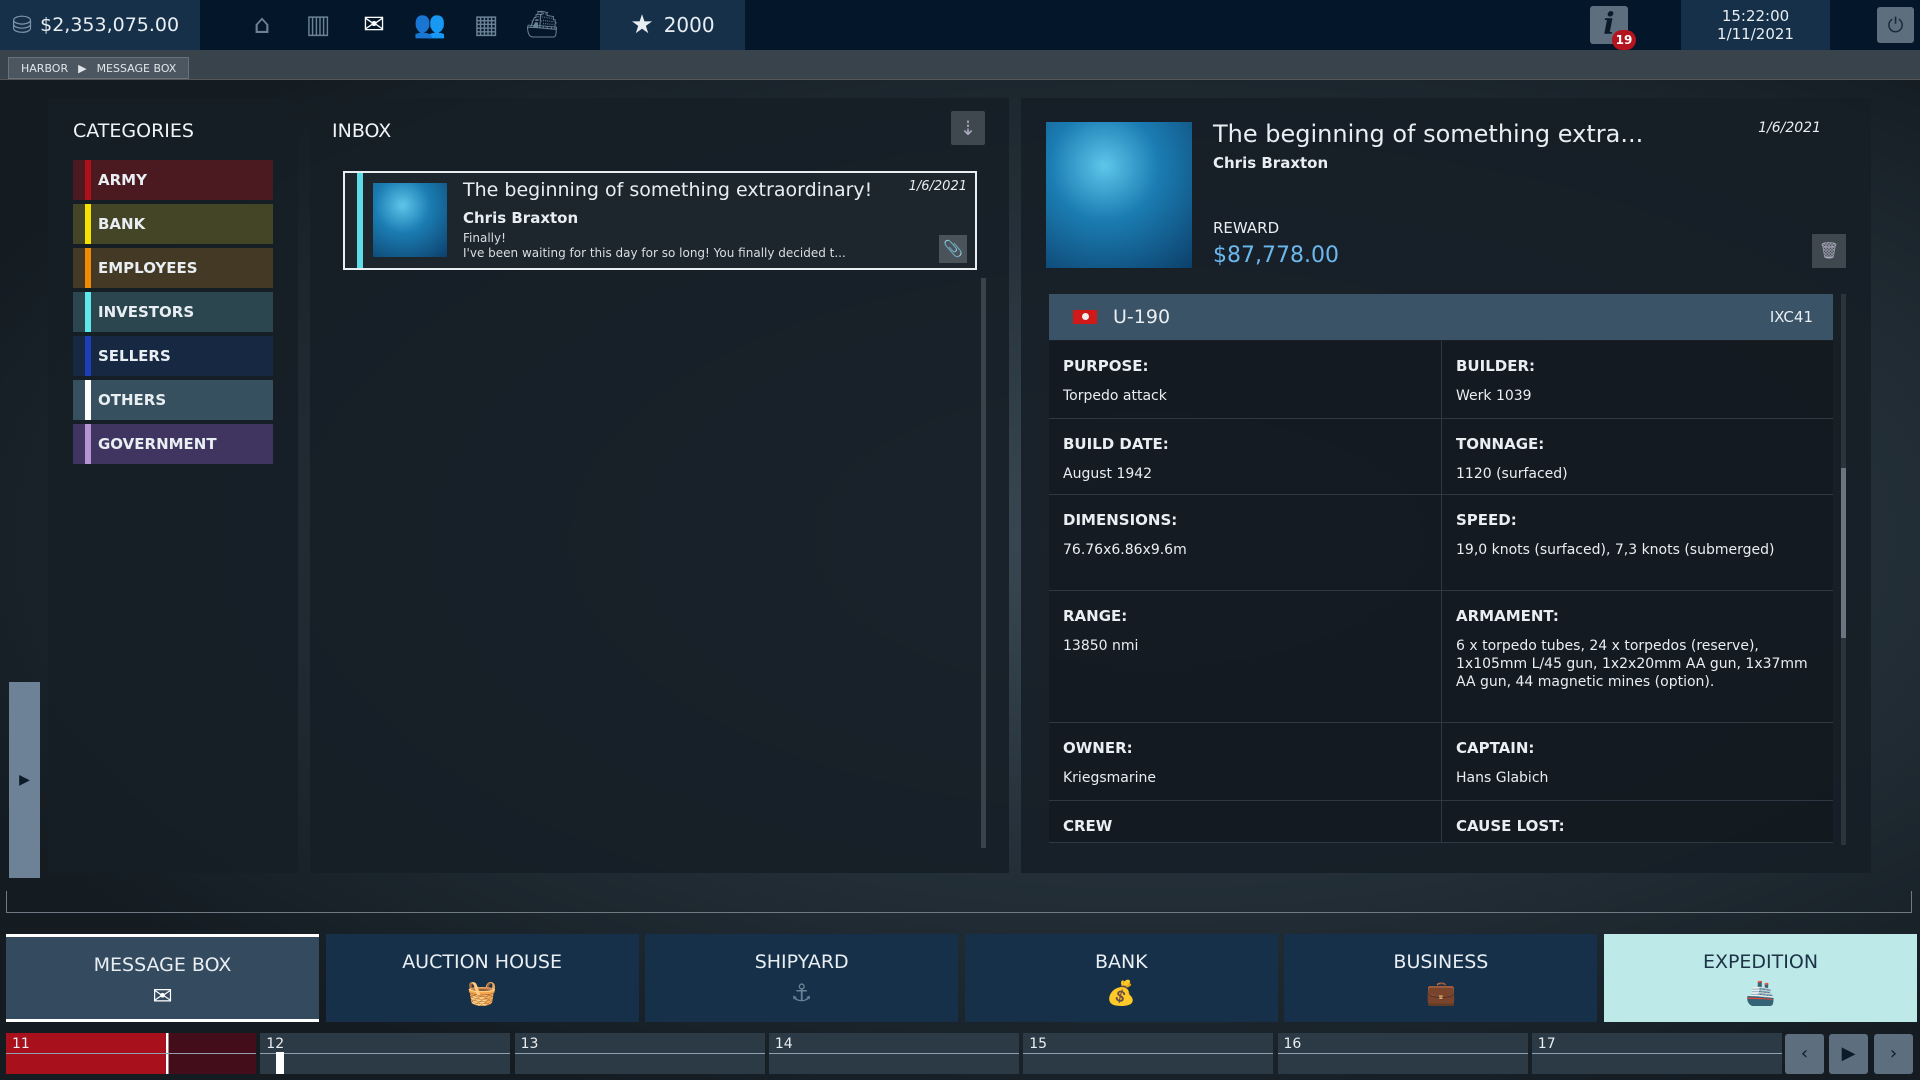 The width and height of the screenshot is (1920, 1080). Describe the element at coordinates (385, 1053) in the screenshot. I see `timeline-day: 12` at that location.